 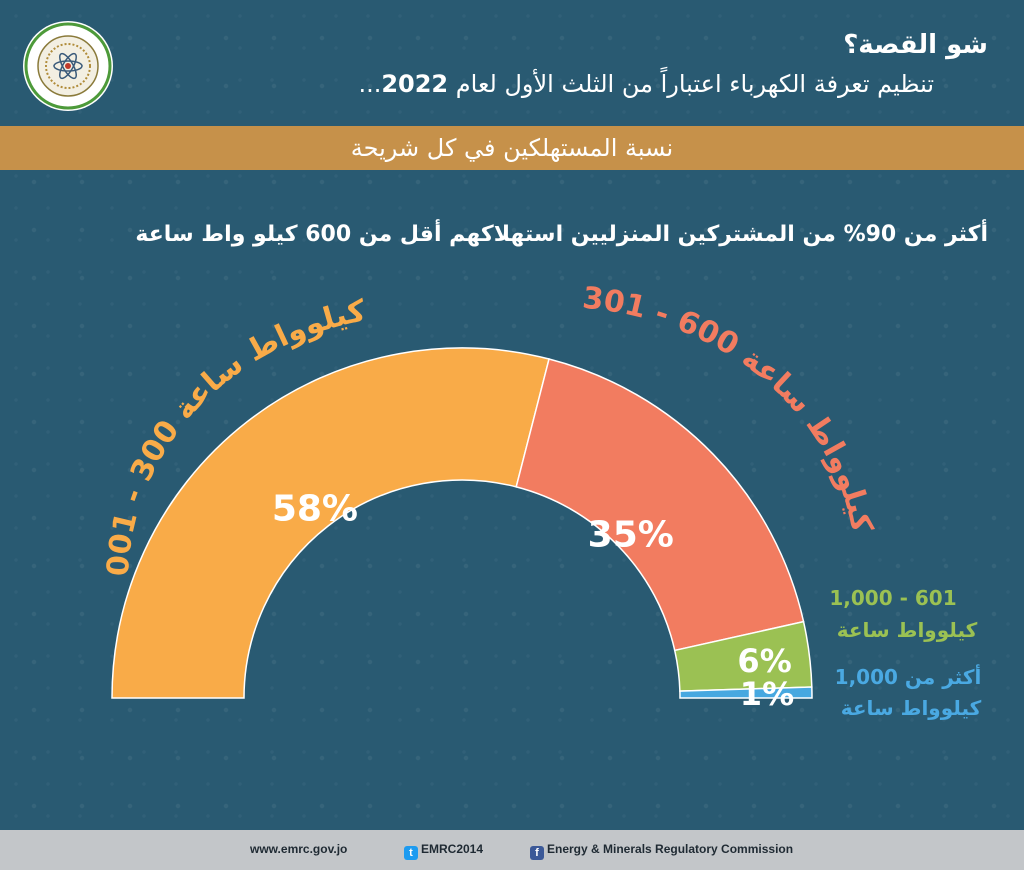 I want to click on slice-label-over-1000-line2: كيلوواط ساعة, so click(x=911, y=708).